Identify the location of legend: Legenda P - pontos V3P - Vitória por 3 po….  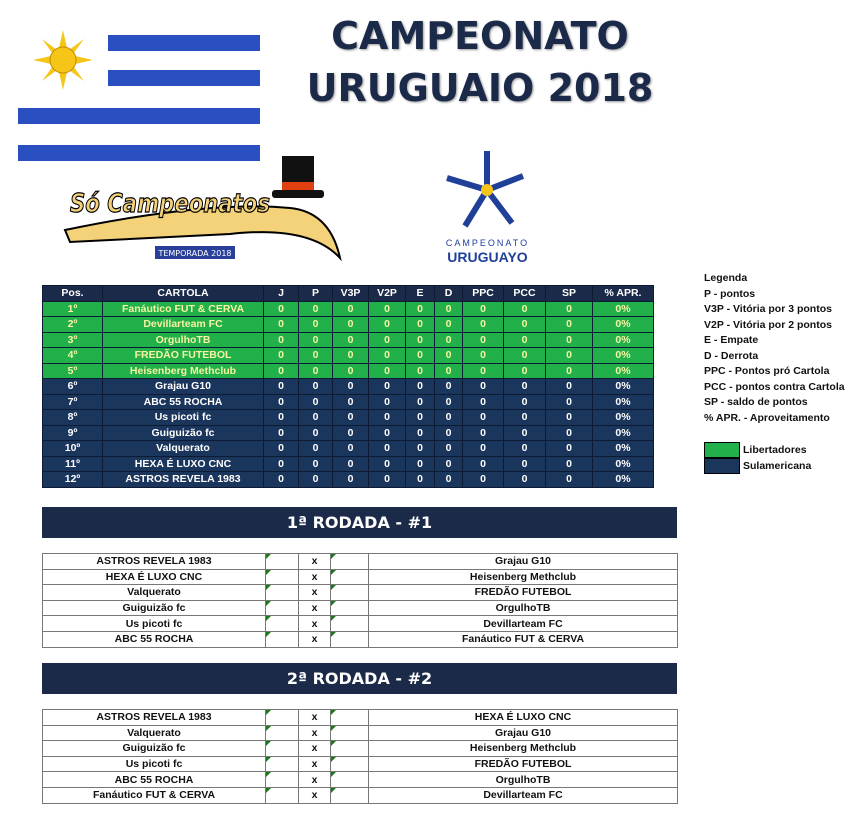
(774, 373).